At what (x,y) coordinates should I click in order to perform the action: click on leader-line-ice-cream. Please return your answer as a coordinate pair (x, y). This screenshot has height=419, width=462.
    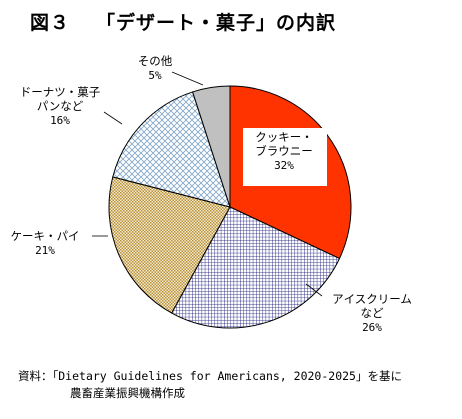
    Looking at the image, I should click on (314, 290).